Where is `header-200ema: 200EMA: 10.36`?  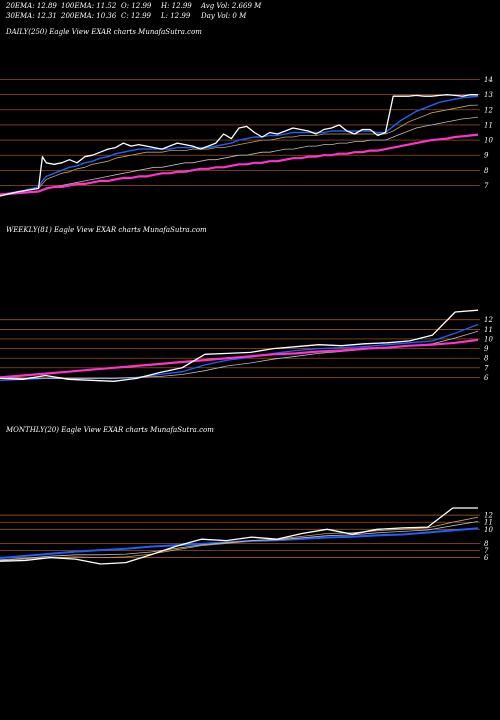 header-200ema: 200EMA: 10.36 is located at coordinates (89, 16).